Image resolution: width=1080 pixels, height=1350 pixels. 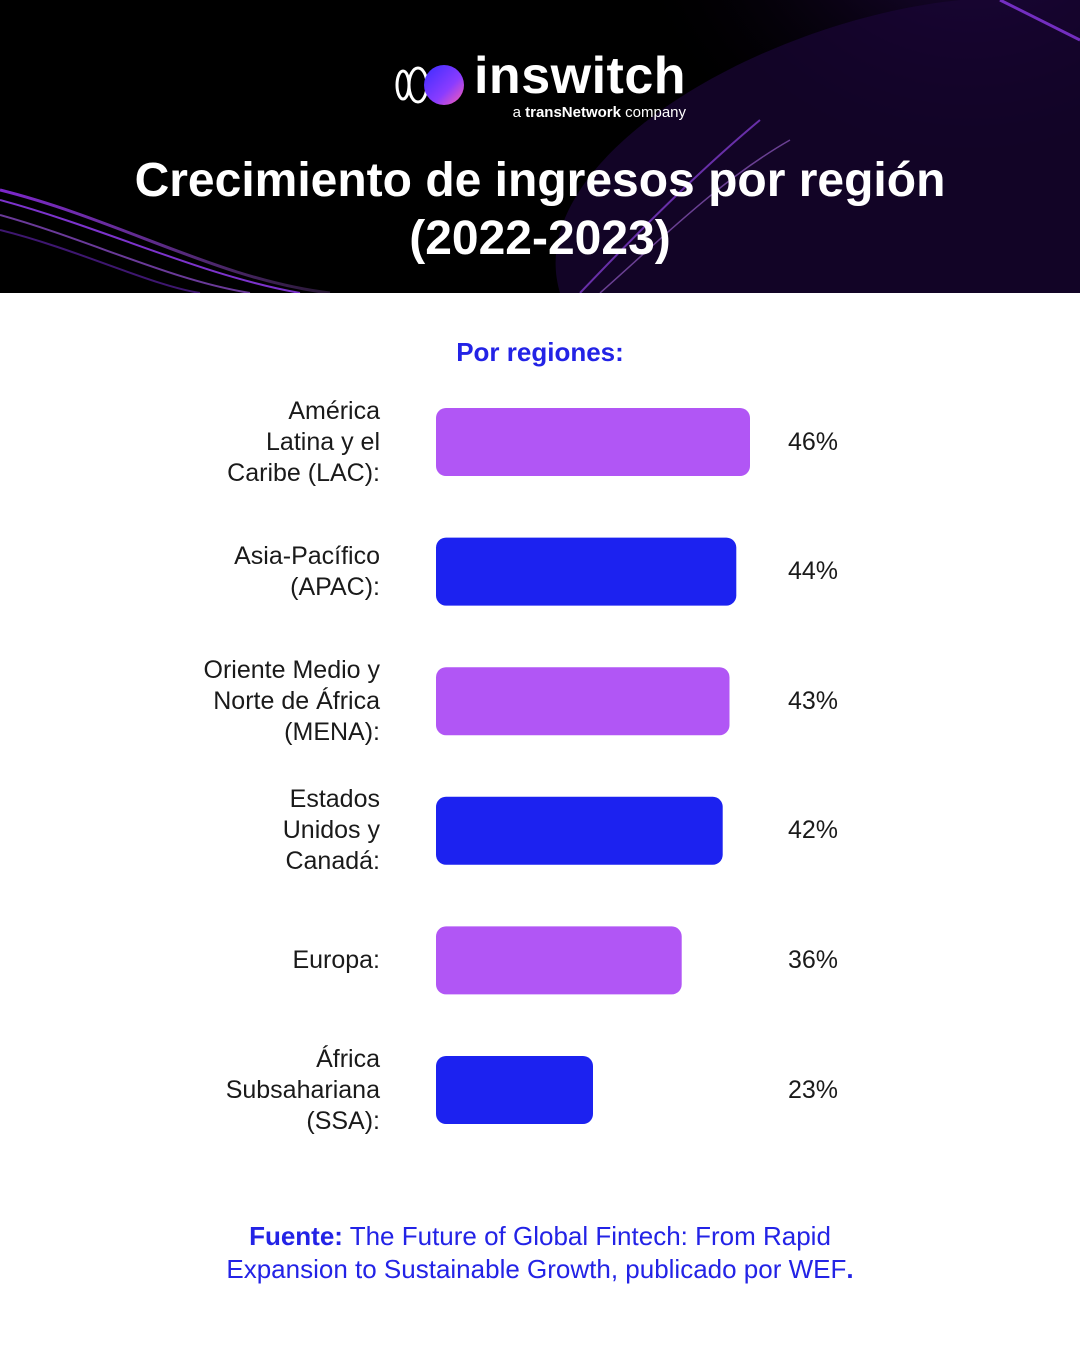 I want to click on value-label-5: 23%, so click(x=813, y=1089).